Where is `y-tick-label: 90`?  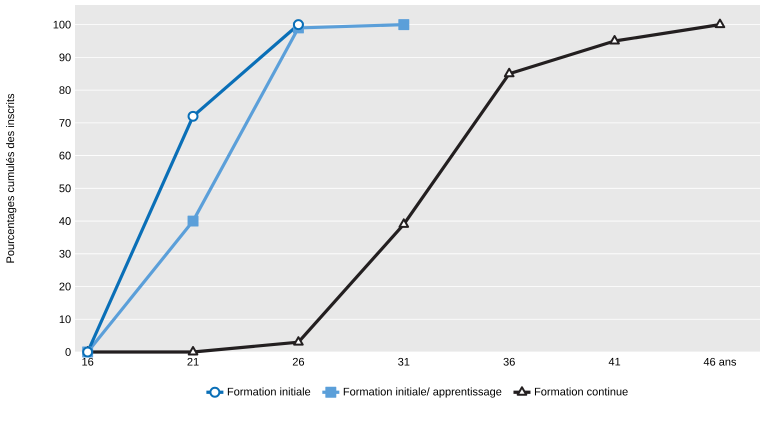 y-tick-label: 90 is located at coordinates (65, 57).